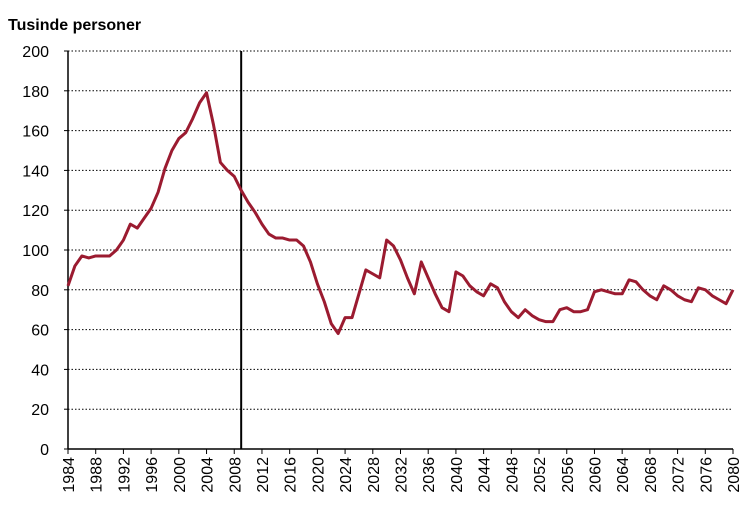 Image resolution: width=741 pixels, height=518 pixels. I want to click on y-tick-label: 180, so click(35, 92).